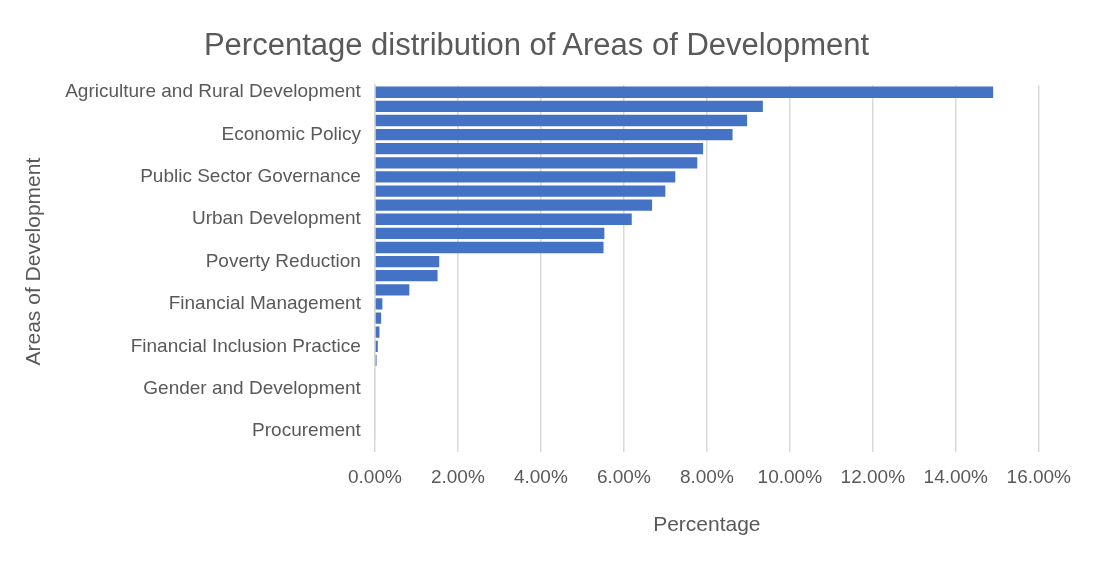 This screenshot has width=1093, height=570. I want to click on x-tick-label: 0.00%, so click(374, 476).